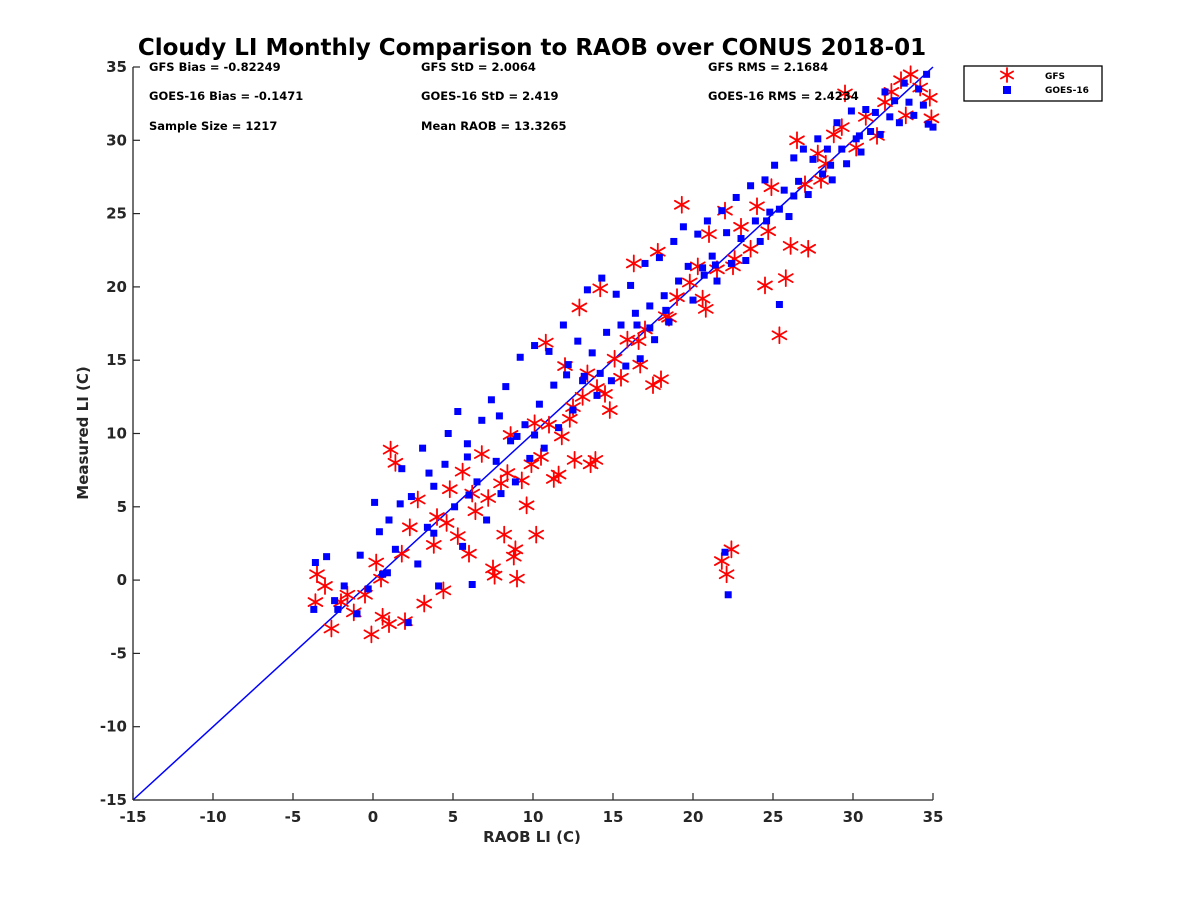  Describe the element at coordinates (783, 96) in the screenshot. I see `stat-goes-rms: GOES-16 RMS = 2.4234` at that location.